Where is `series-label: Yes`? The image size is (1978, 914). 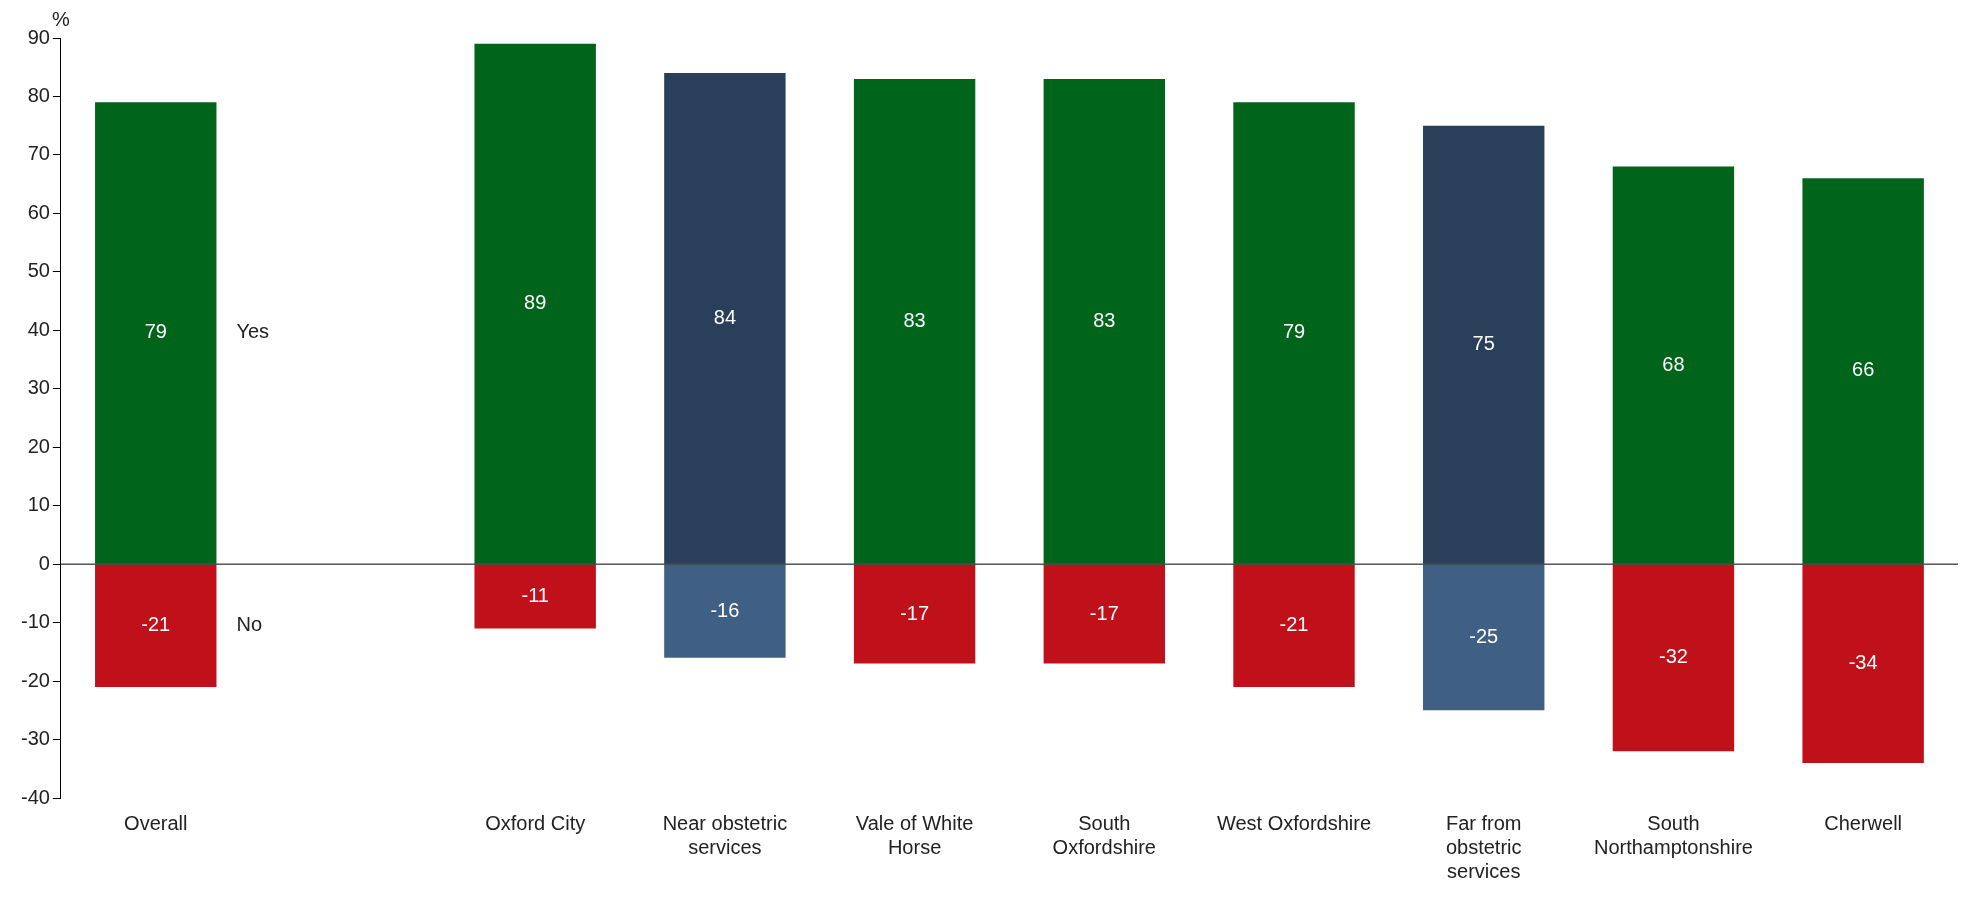
series-label: Yes is located at coordinates (253, 331).